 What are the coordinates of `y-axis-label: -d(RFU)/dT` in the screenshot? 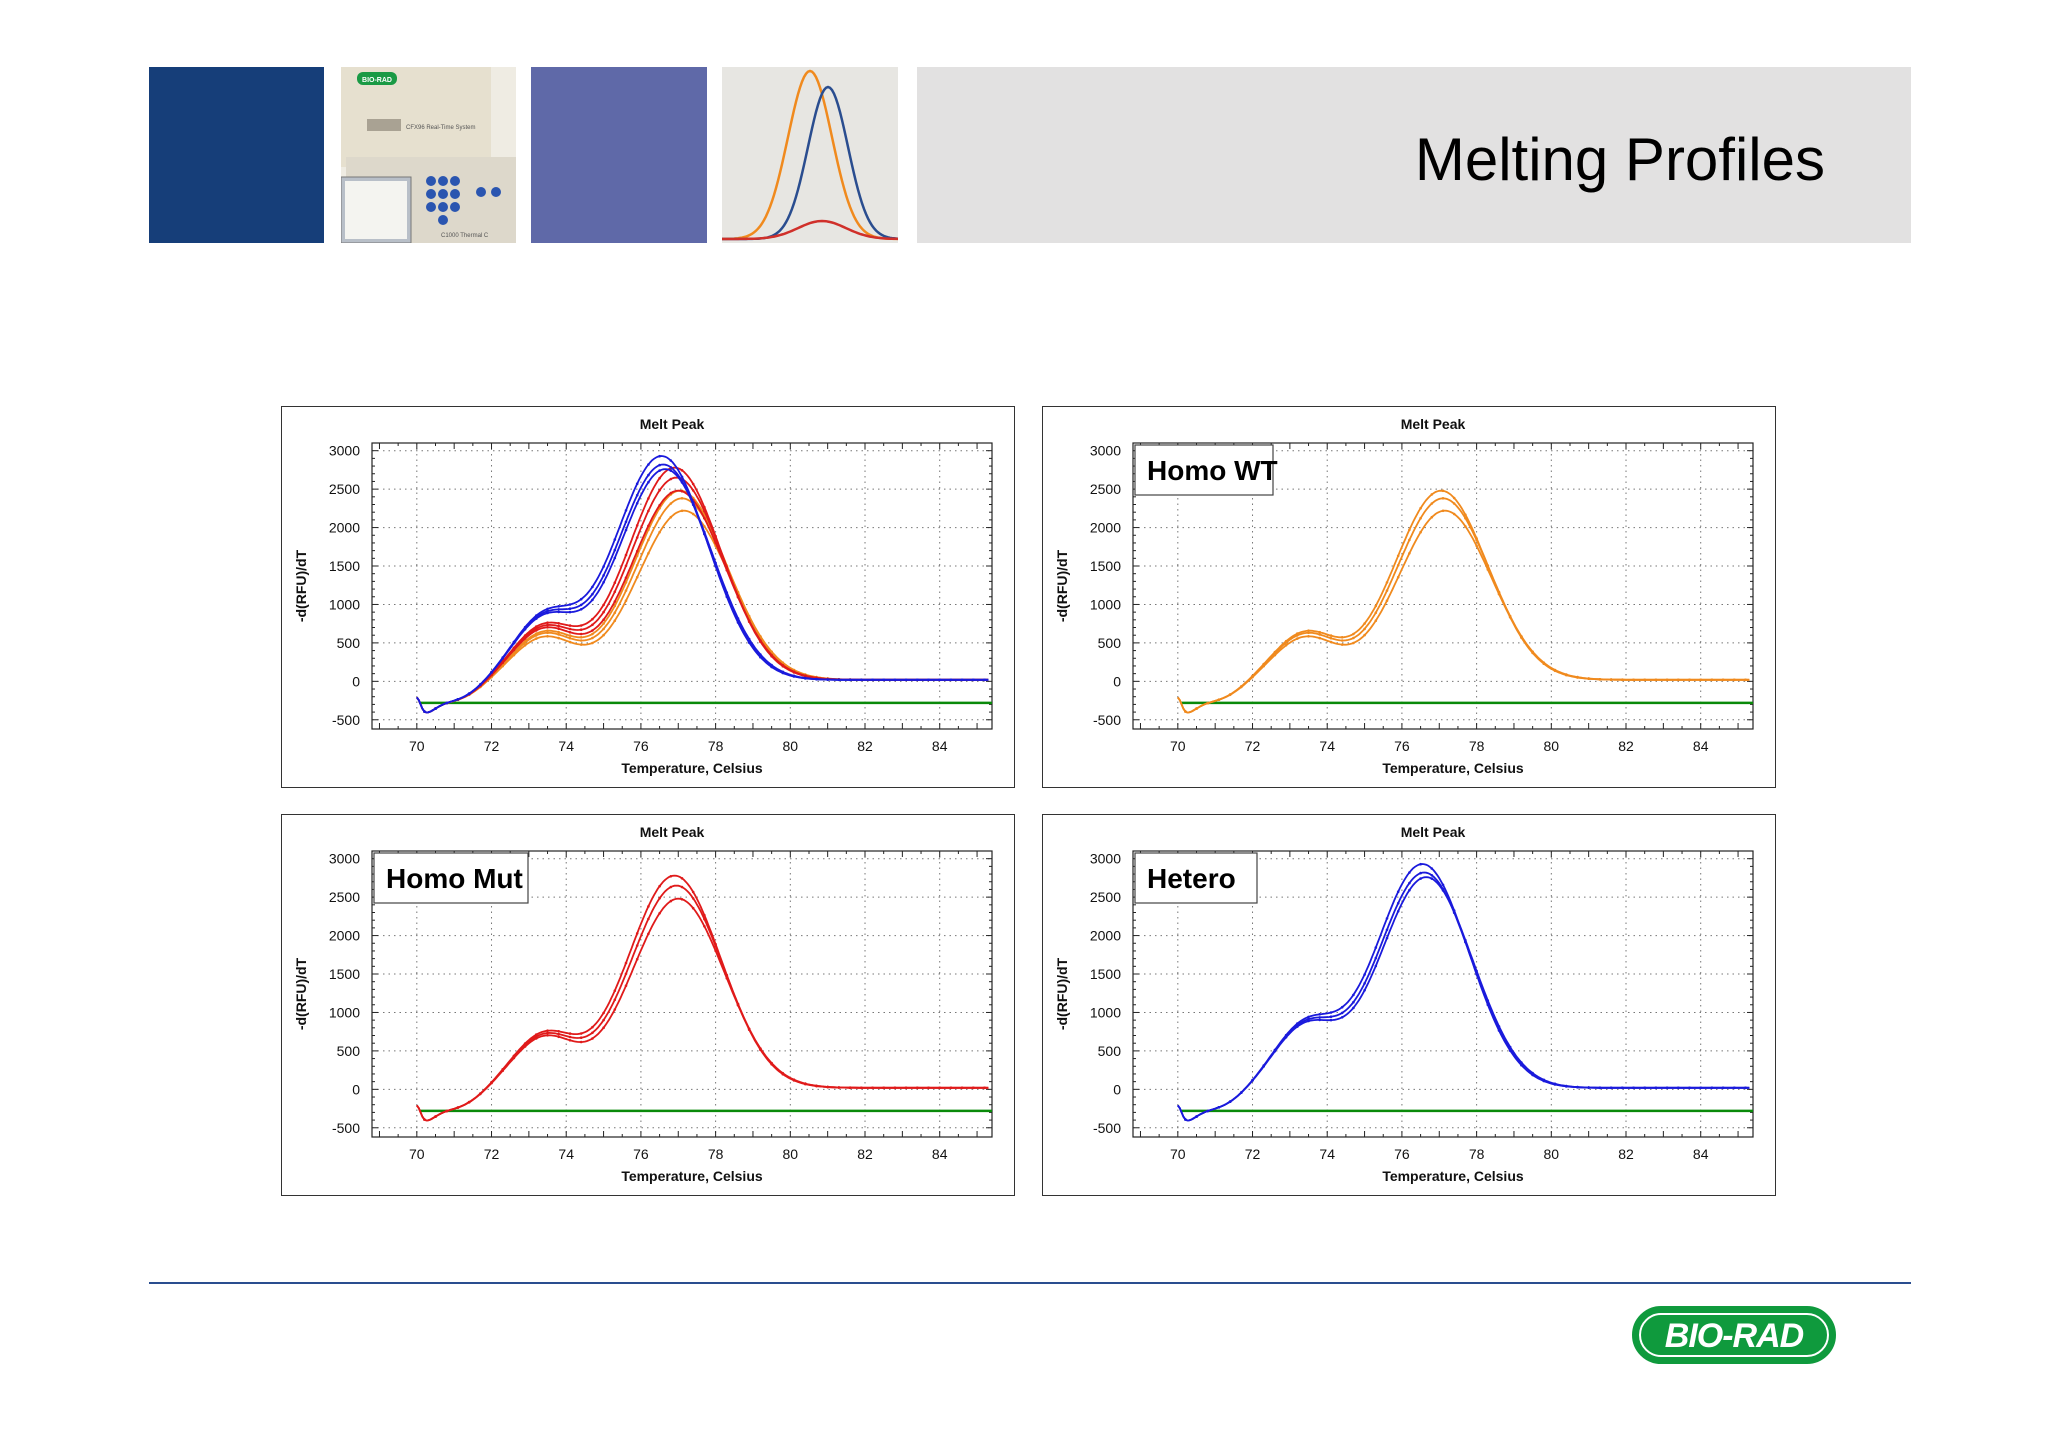 It's located at (1062, 993).